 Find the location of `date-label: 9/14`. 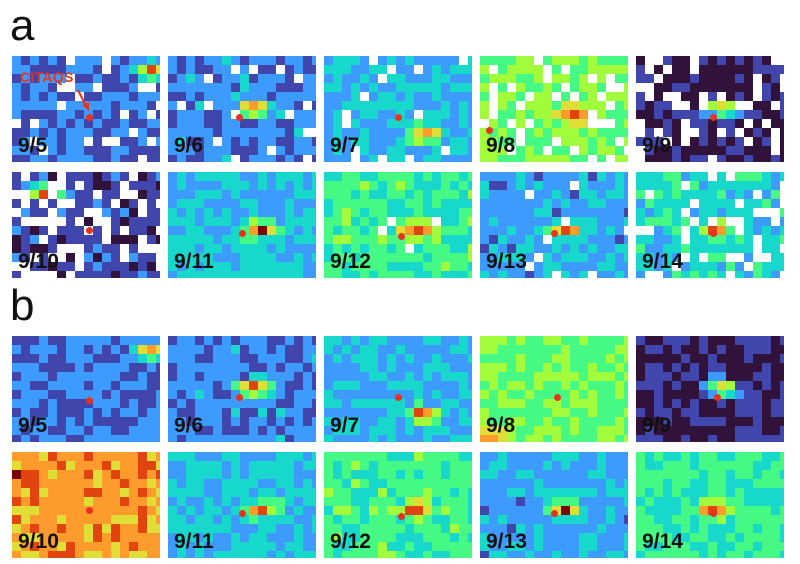

date-label: 9/14 is located at coordinates (662, 541).